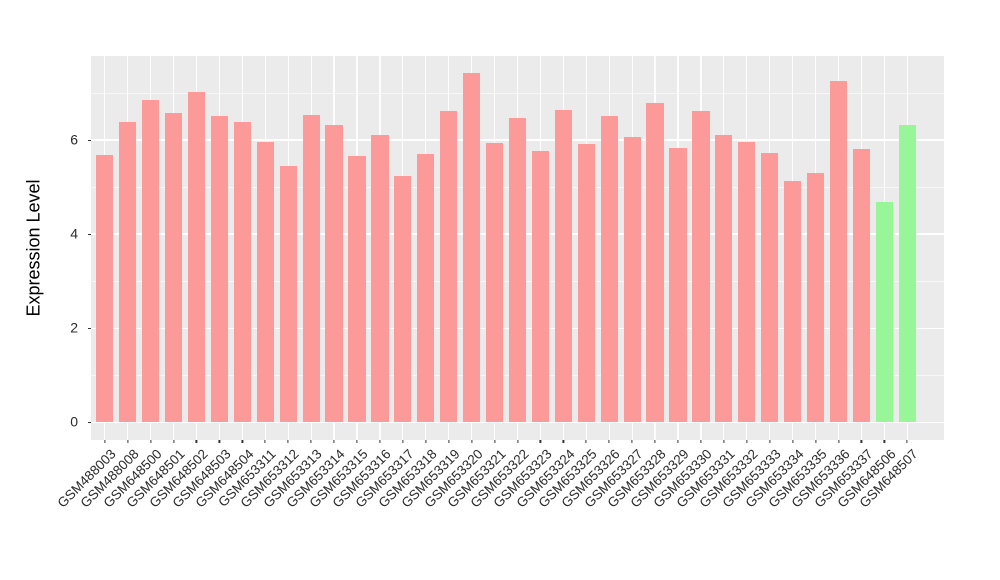 This screenshot has height=580, width=1000. I want to click on x-tick-mark-GSM653316, so click(380, 441).